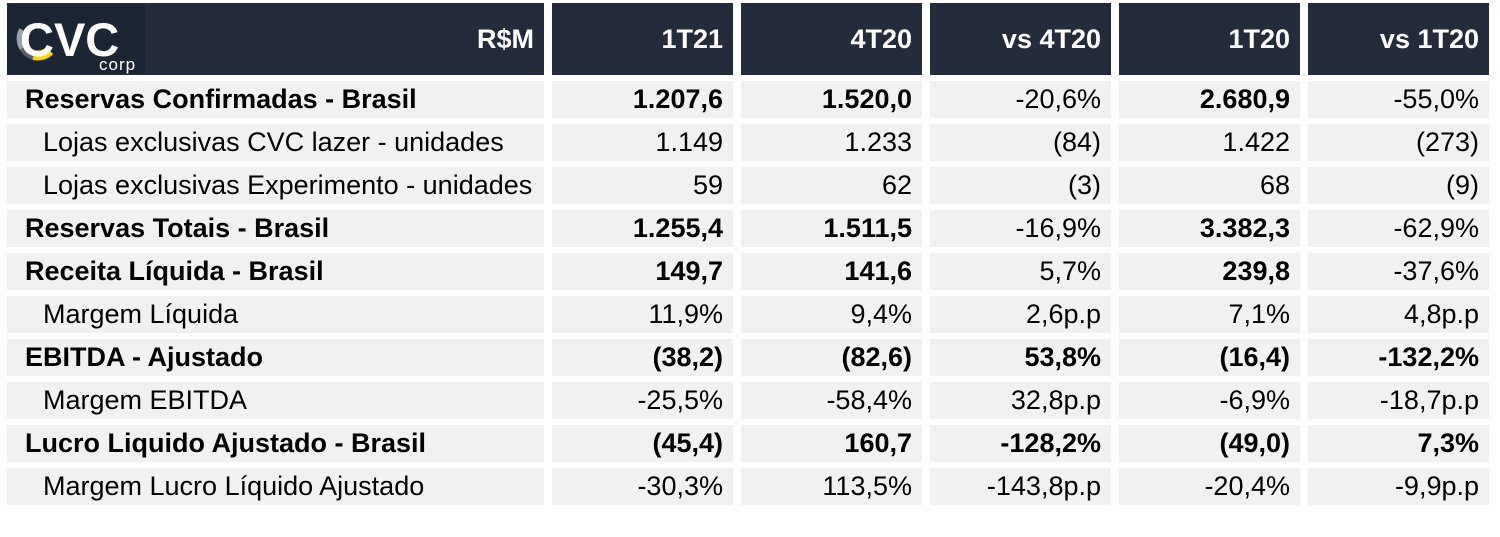  Describe the element at coordinates (1209, 400) in the screenshot. I see `row-value: -6,9%` at that location.